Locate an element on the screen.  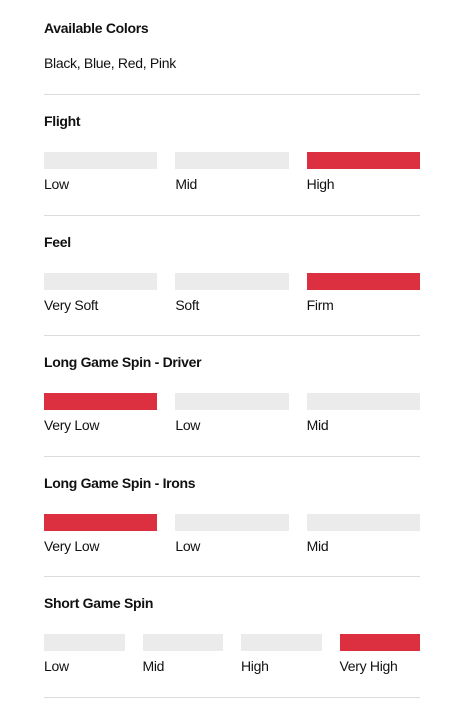
section-title: Available Colors is located at coordinates (96, 28).